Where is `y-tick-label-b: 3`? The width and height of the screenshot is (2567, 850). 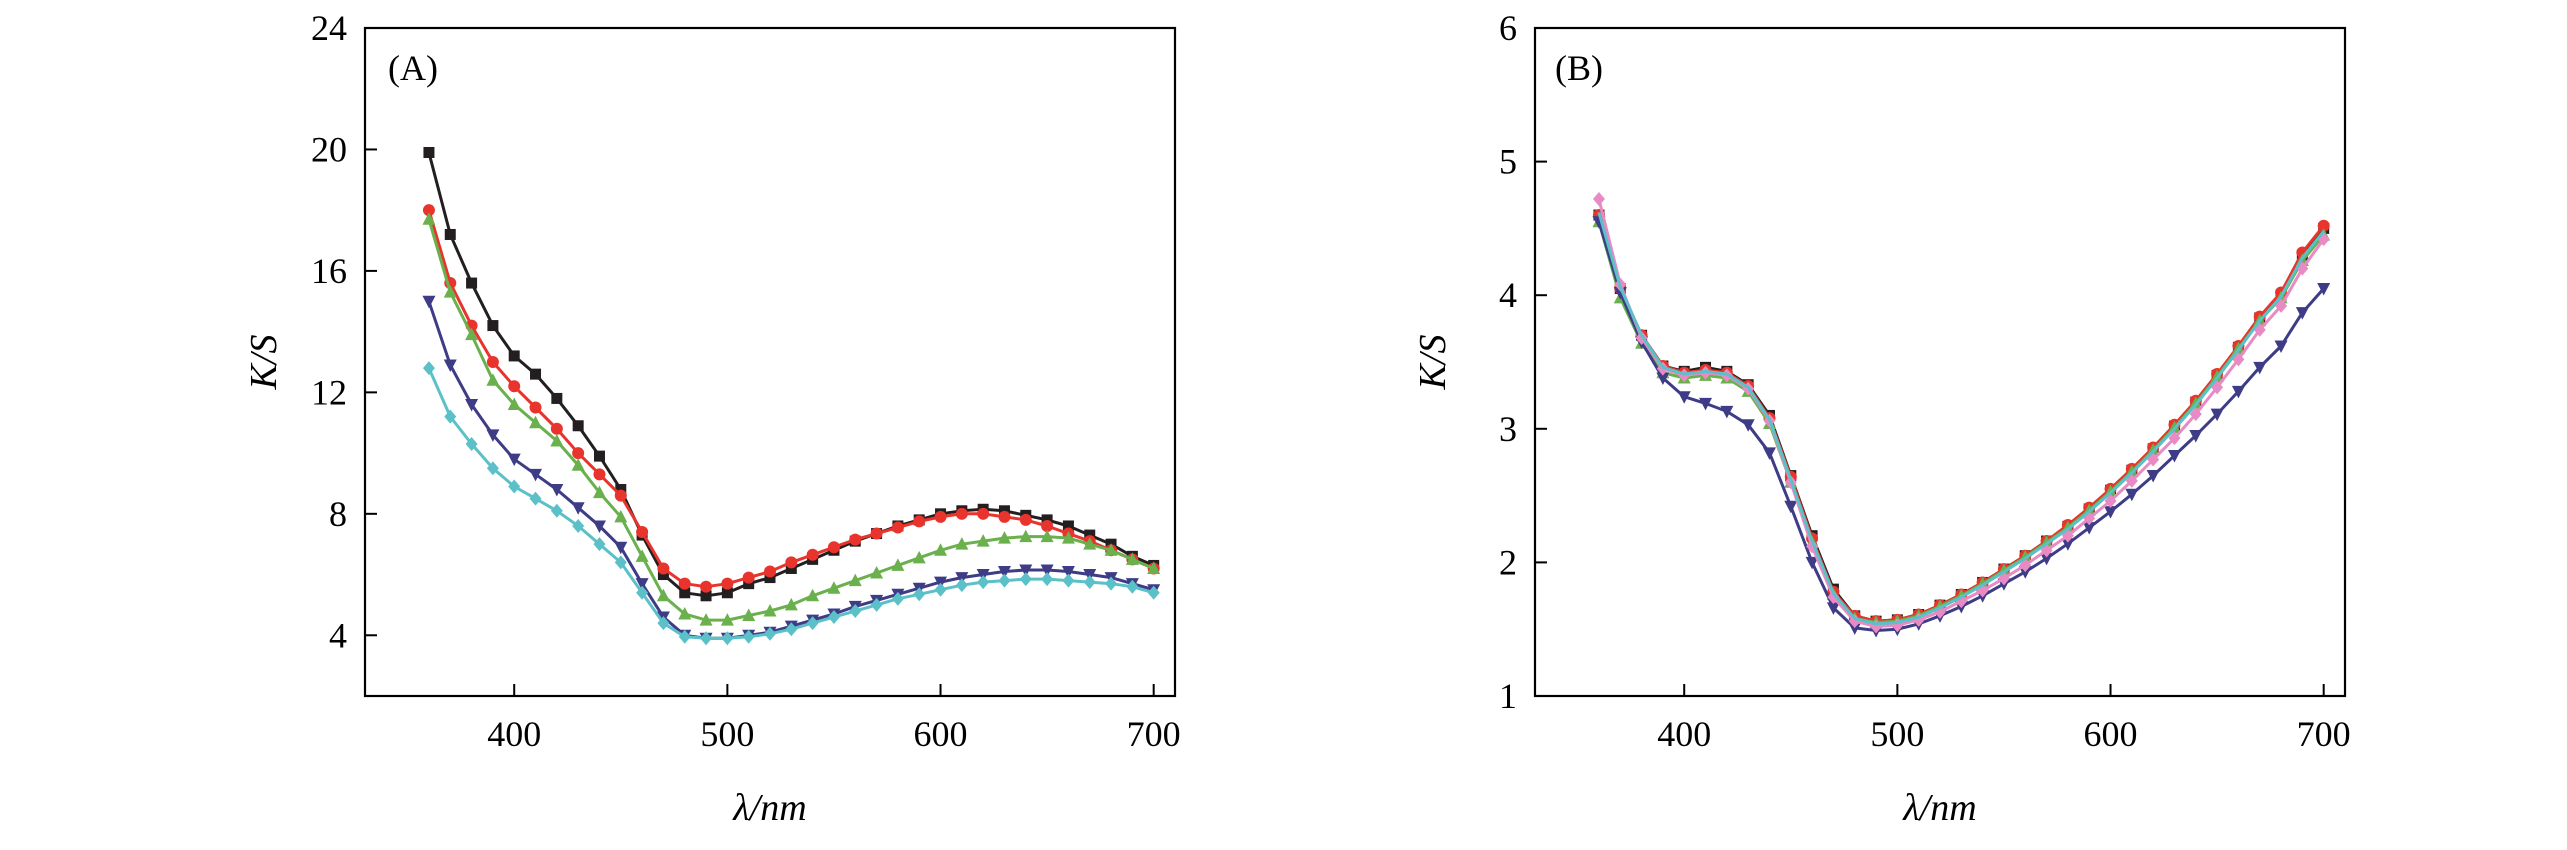
y-tick-label-b: 3 is located at coordinates (1508, 429).